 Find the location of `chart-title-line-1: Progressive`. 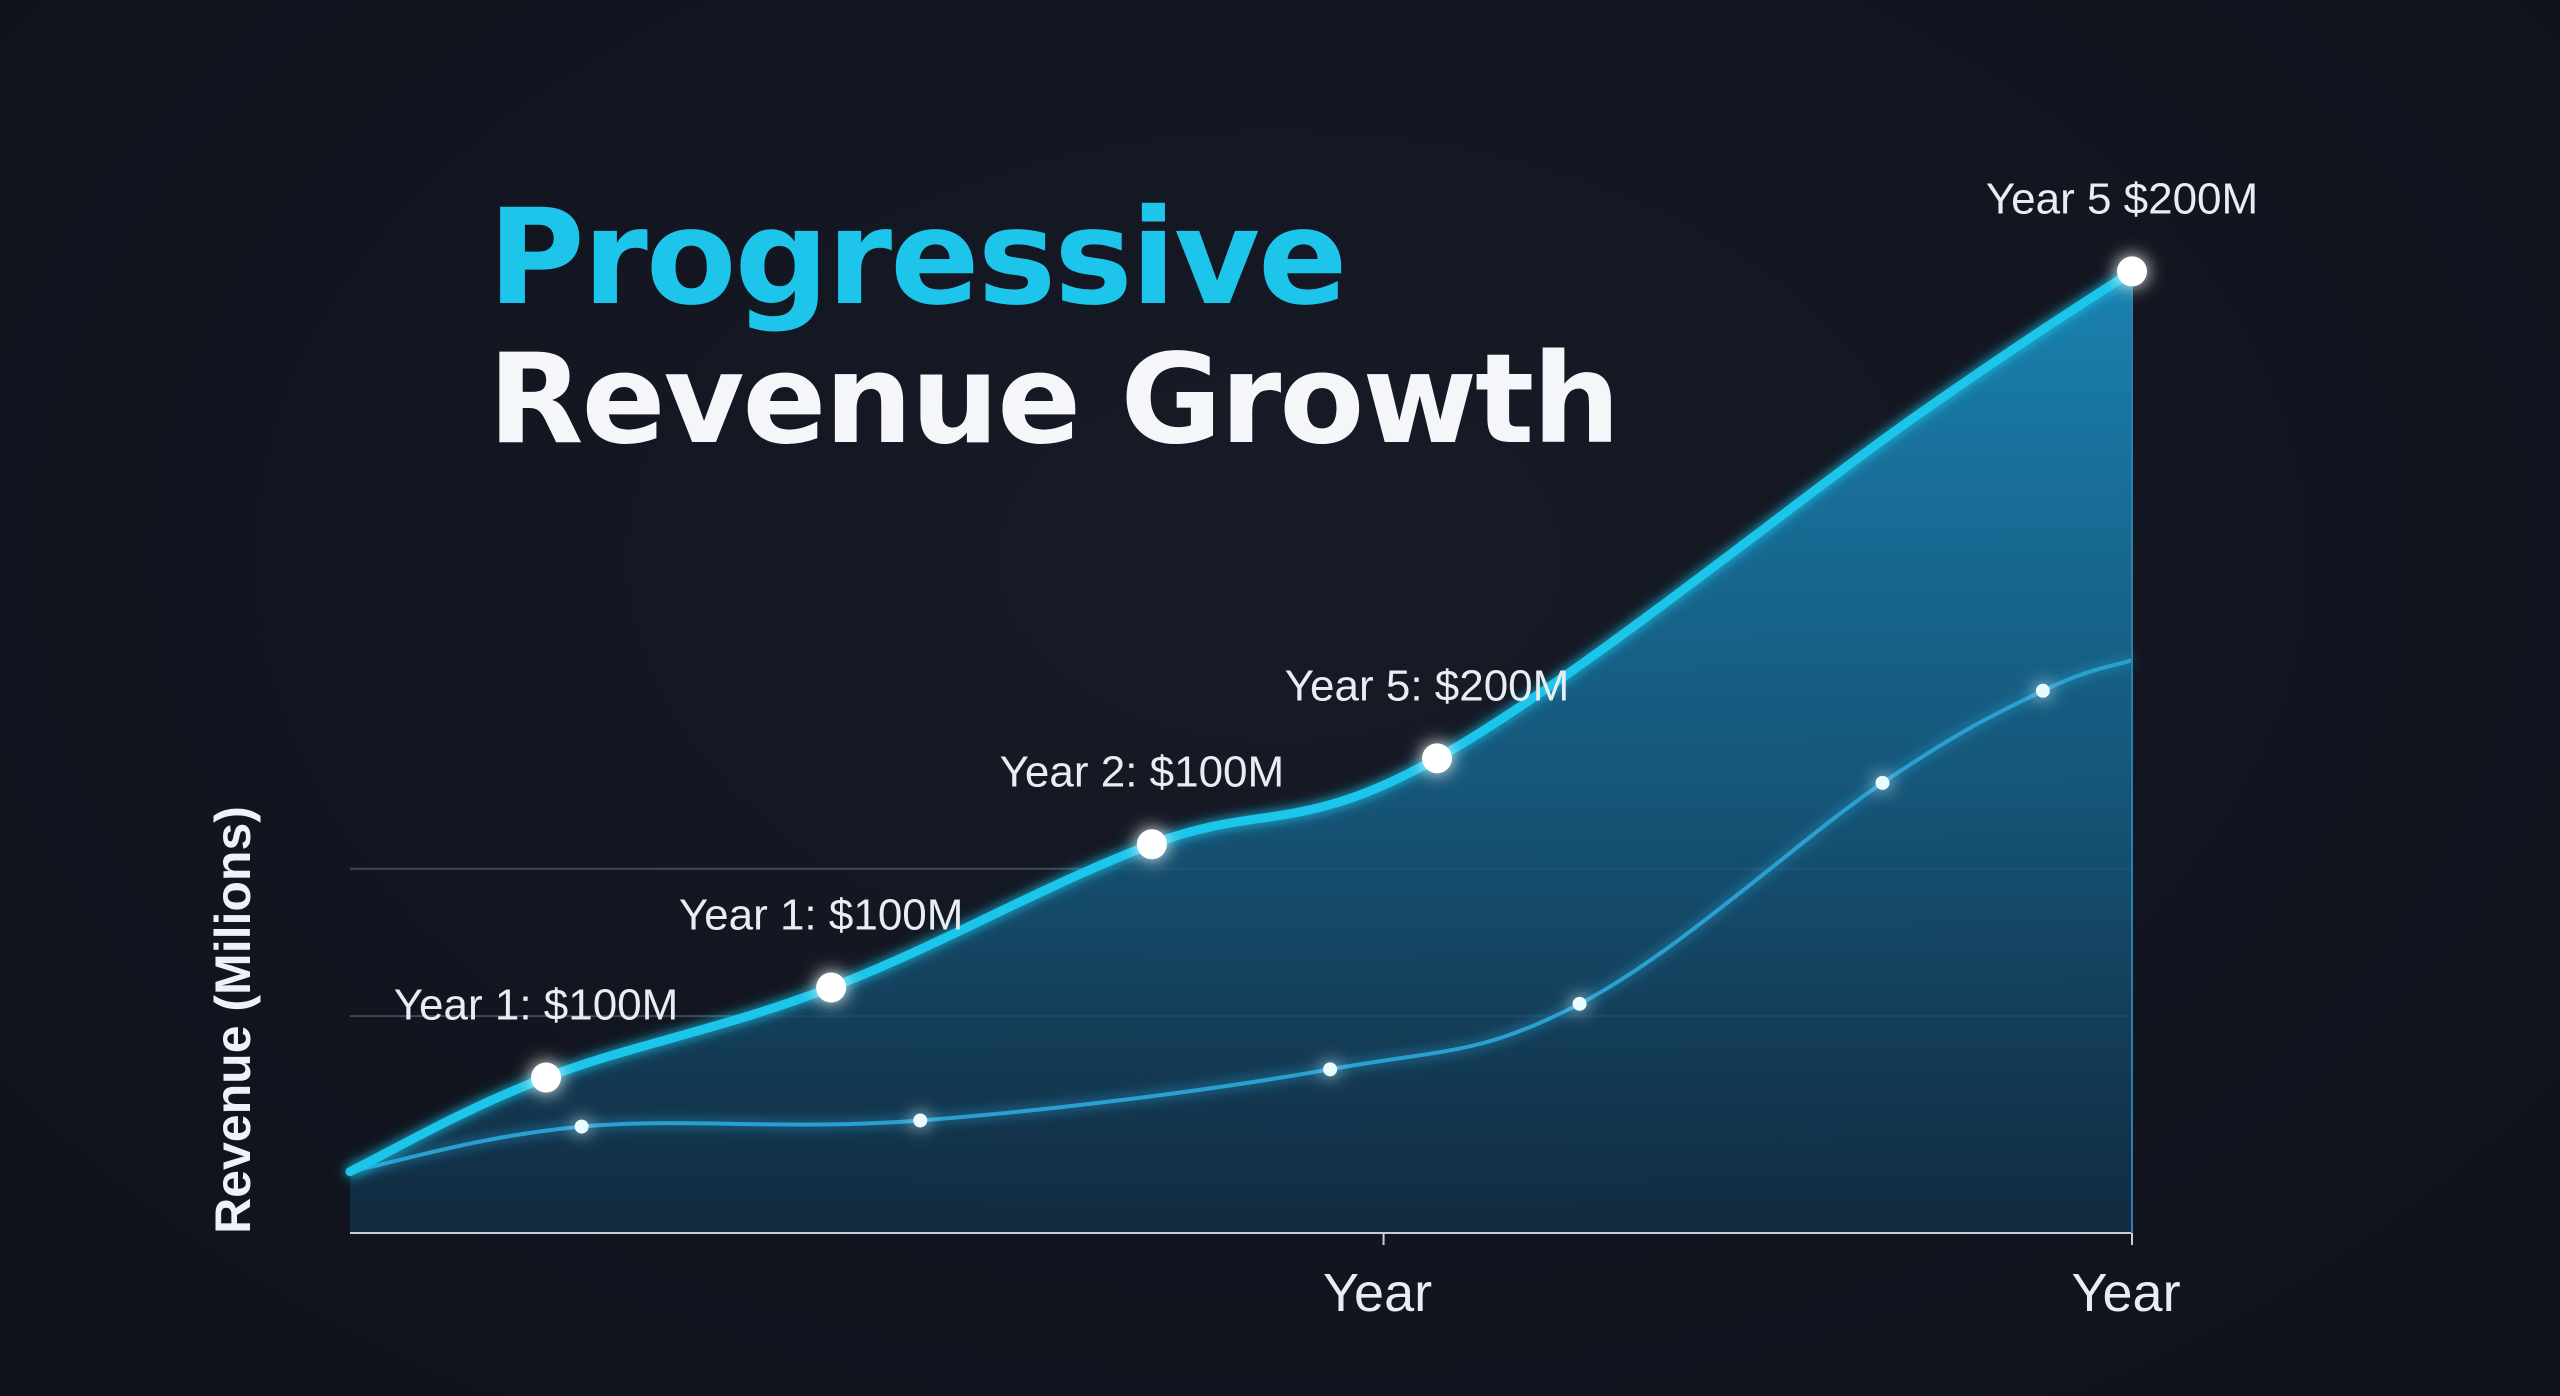

chart-title-line-1: Progressive is located at coordinates (918, 258).